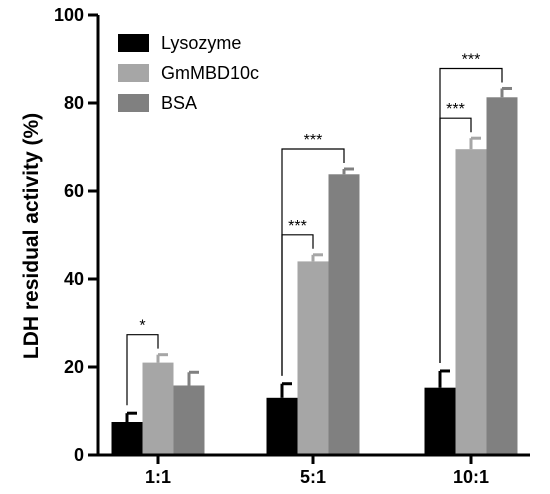 The height and width of the screenshot is (494, 550). Describe the element at coordinates (201, 43) in the screenshot. I see `legend-label: Lysozyme` at that location.